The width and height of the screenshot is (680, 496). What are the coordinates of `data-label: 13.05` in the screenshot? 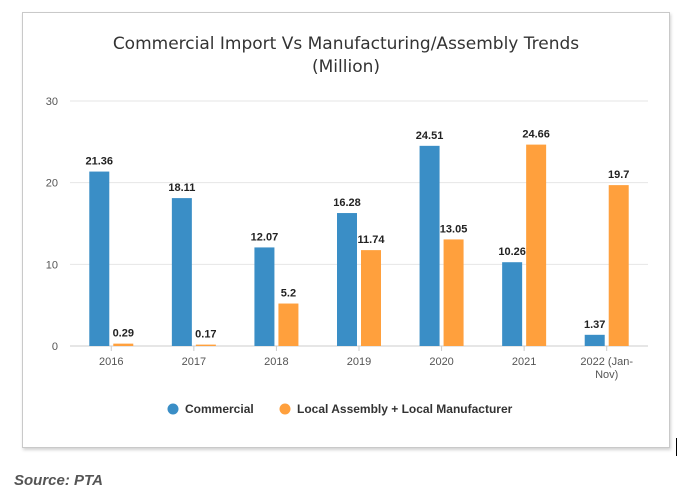 It's located at (454, 229).